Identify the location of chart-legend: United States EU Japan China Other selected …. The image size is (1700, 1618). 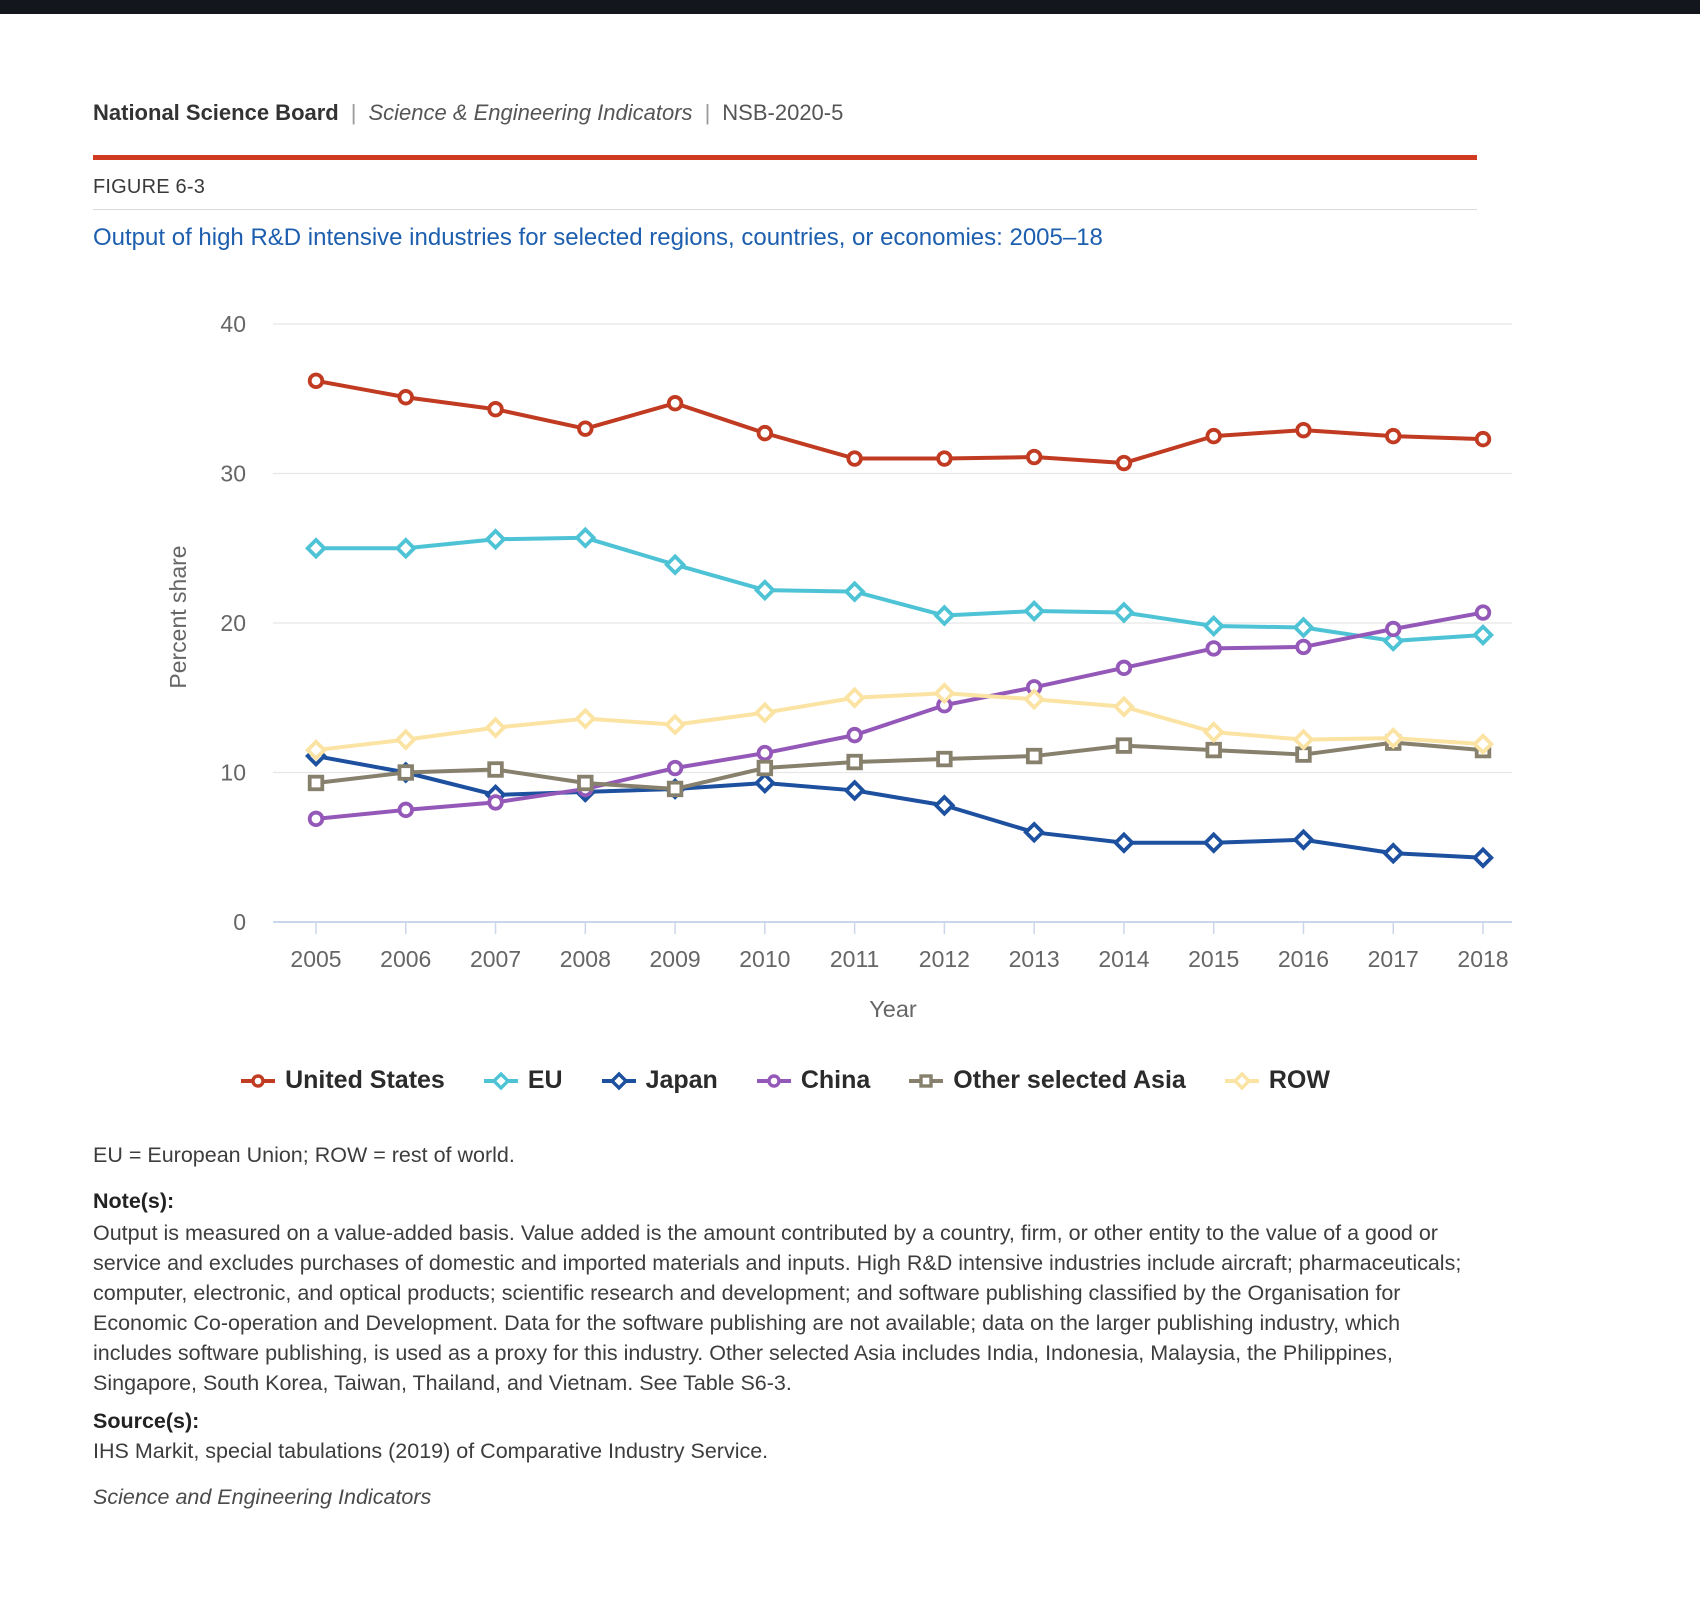
(785, 1080).